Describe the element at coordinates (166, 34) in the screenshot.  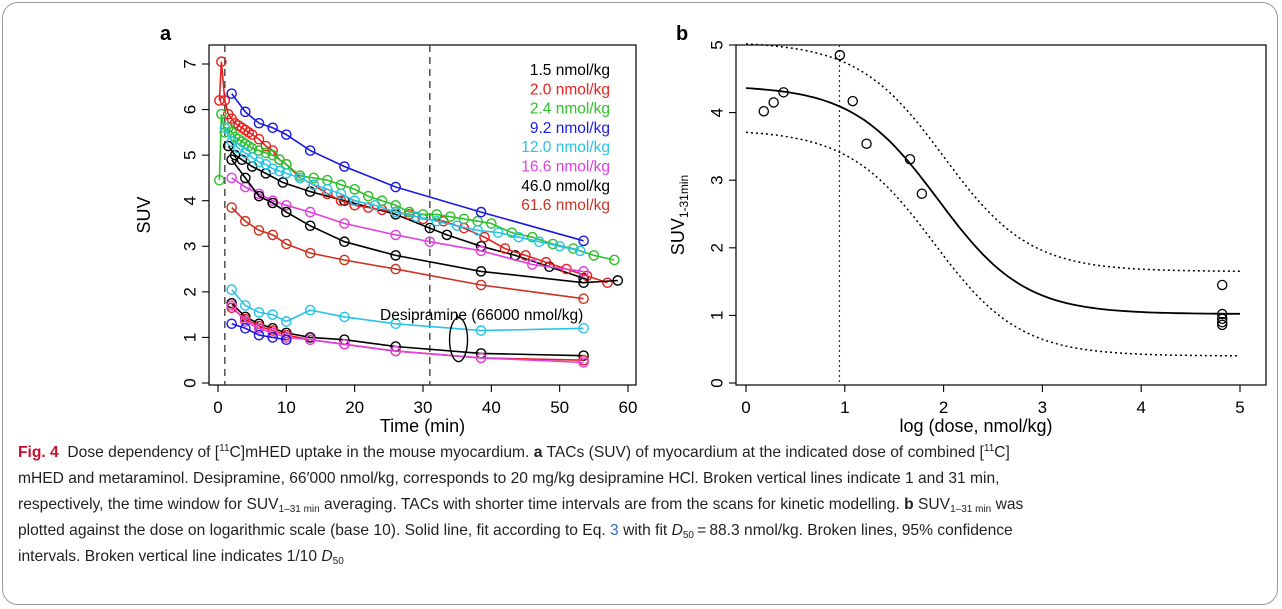
I see `panel-label-a: a` at that location.